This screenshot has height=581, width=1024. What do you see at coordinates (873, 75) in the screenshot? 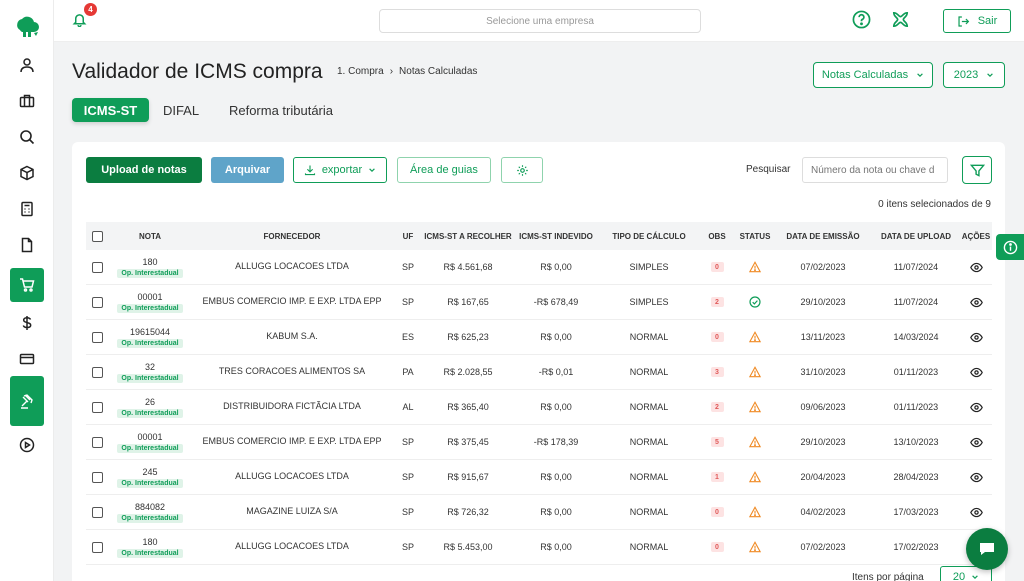
I see `view-select: Notas Calculadas` at bounding box center [873, 75].